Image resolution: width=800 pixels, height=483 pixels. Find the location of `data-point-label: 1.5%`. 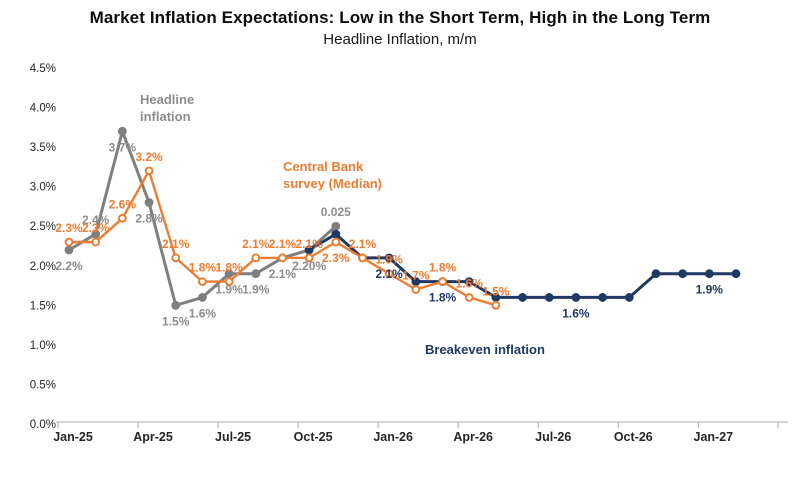

data-point-label: 1.5% is located at coordinates (496, 291).